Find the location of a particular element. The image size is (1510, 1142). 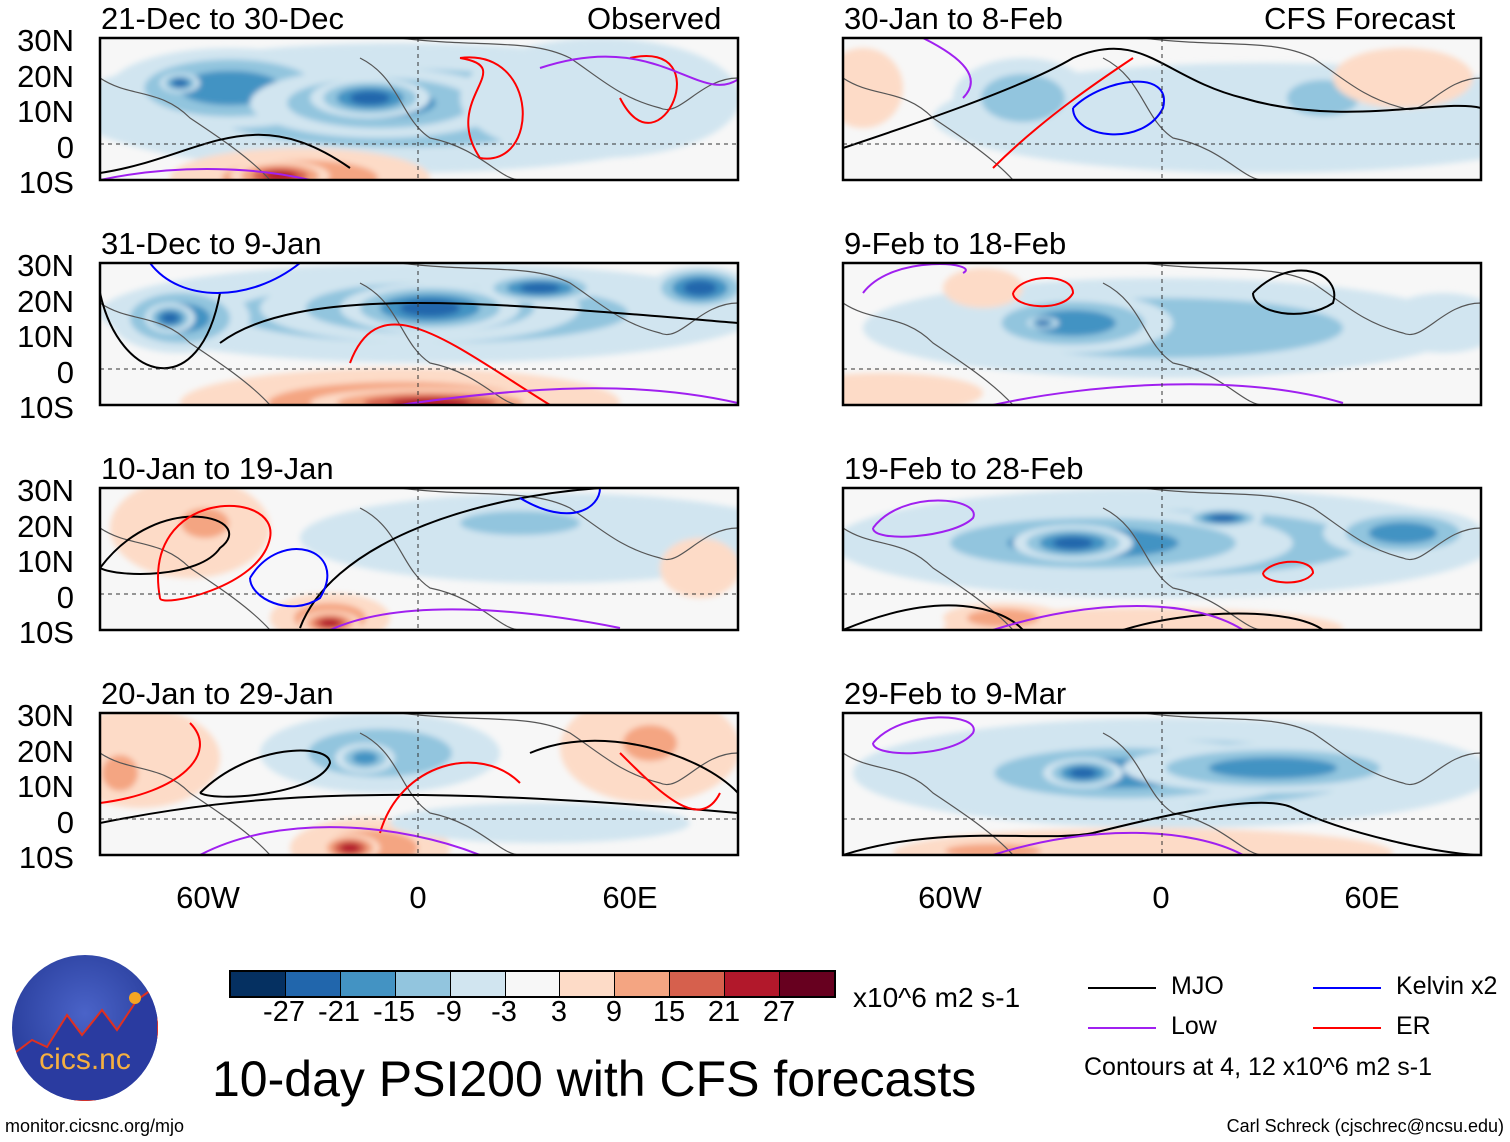

panel-title: 9-Feb to 18-Feb is located at coordinates (955, 243).